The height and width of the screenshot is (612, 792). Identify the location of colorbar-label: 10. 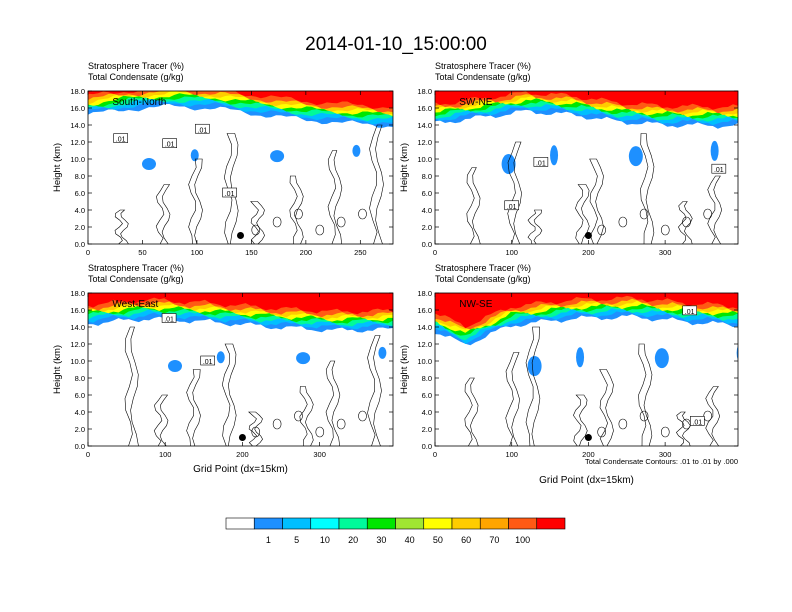
(325, 540).